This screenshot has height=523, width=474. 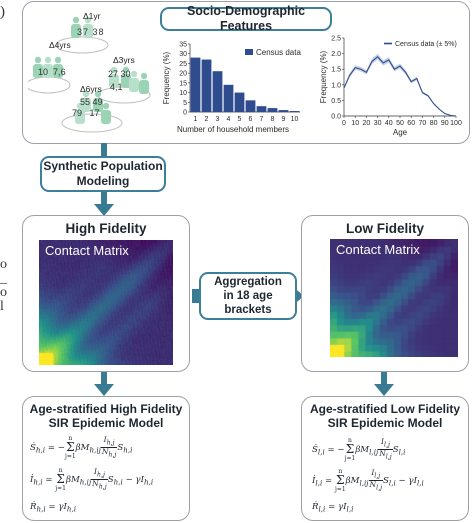 I want to click on bar-ytick-label: 25, so click(x=183, y=64).